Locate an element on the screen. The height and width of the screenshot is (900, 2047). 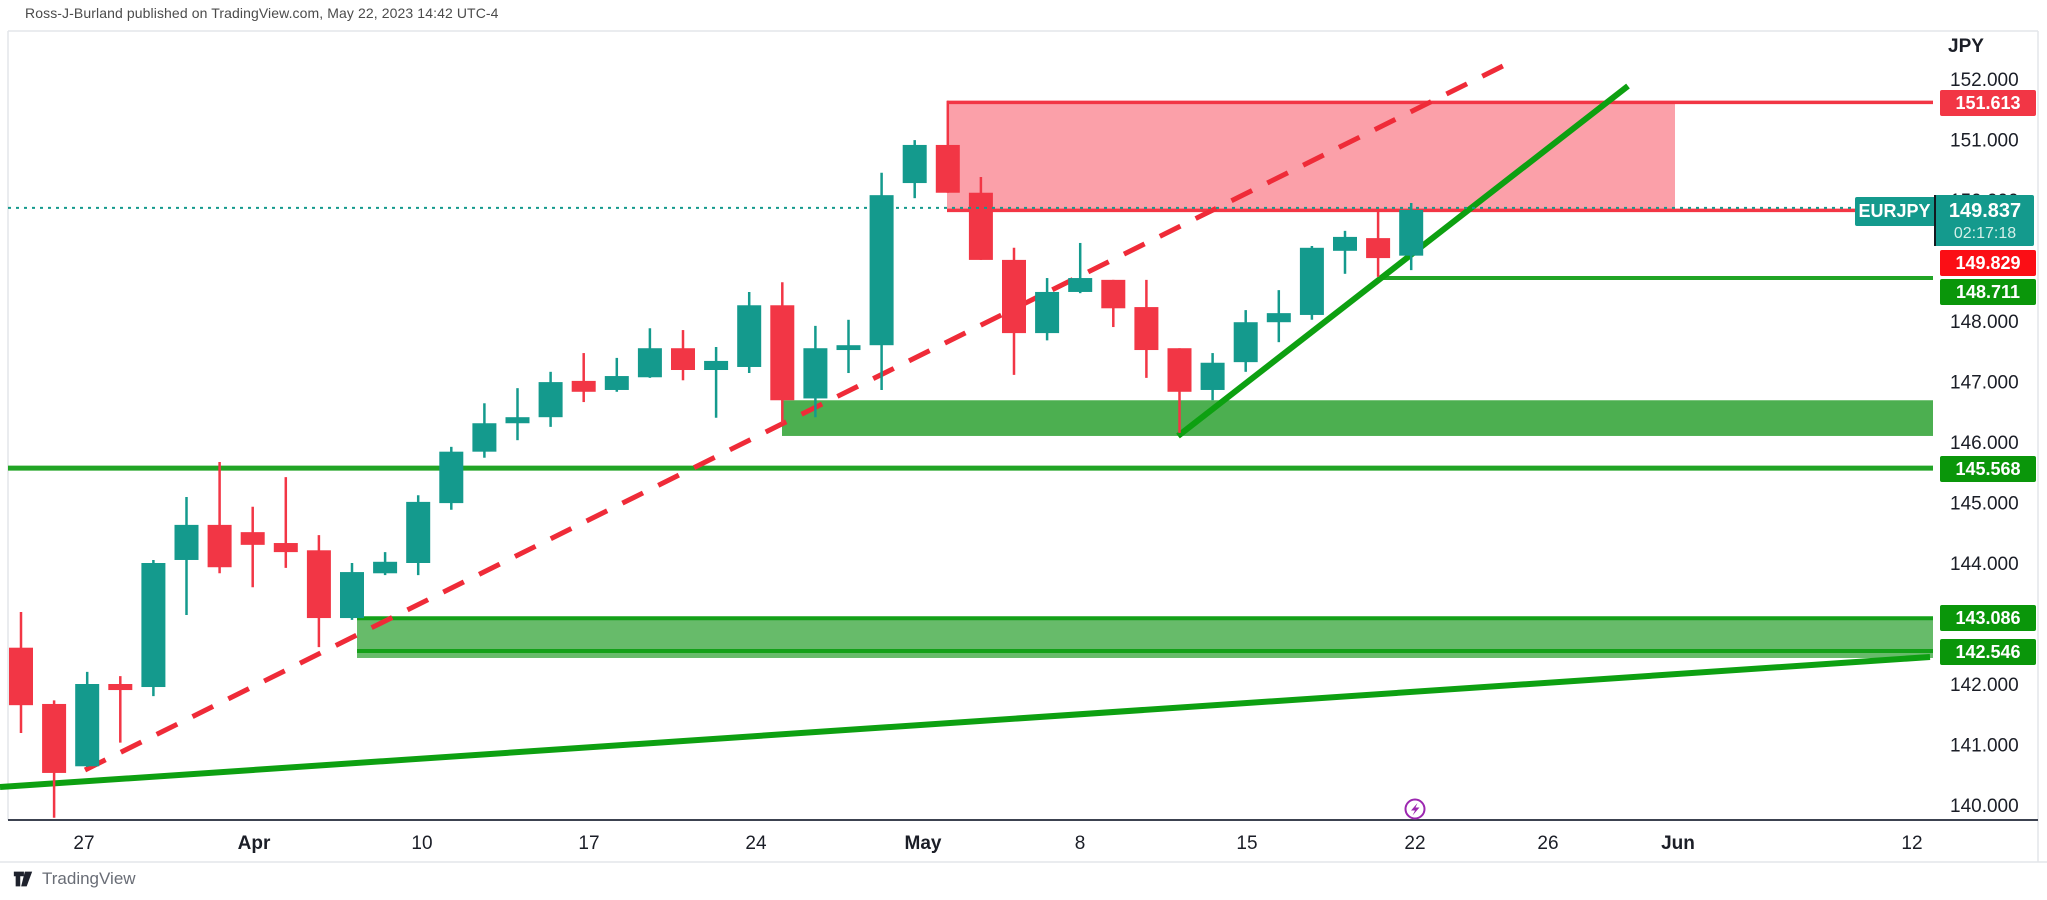
price-label-151.613: 151.613 is located at coordinates (1988, 103).